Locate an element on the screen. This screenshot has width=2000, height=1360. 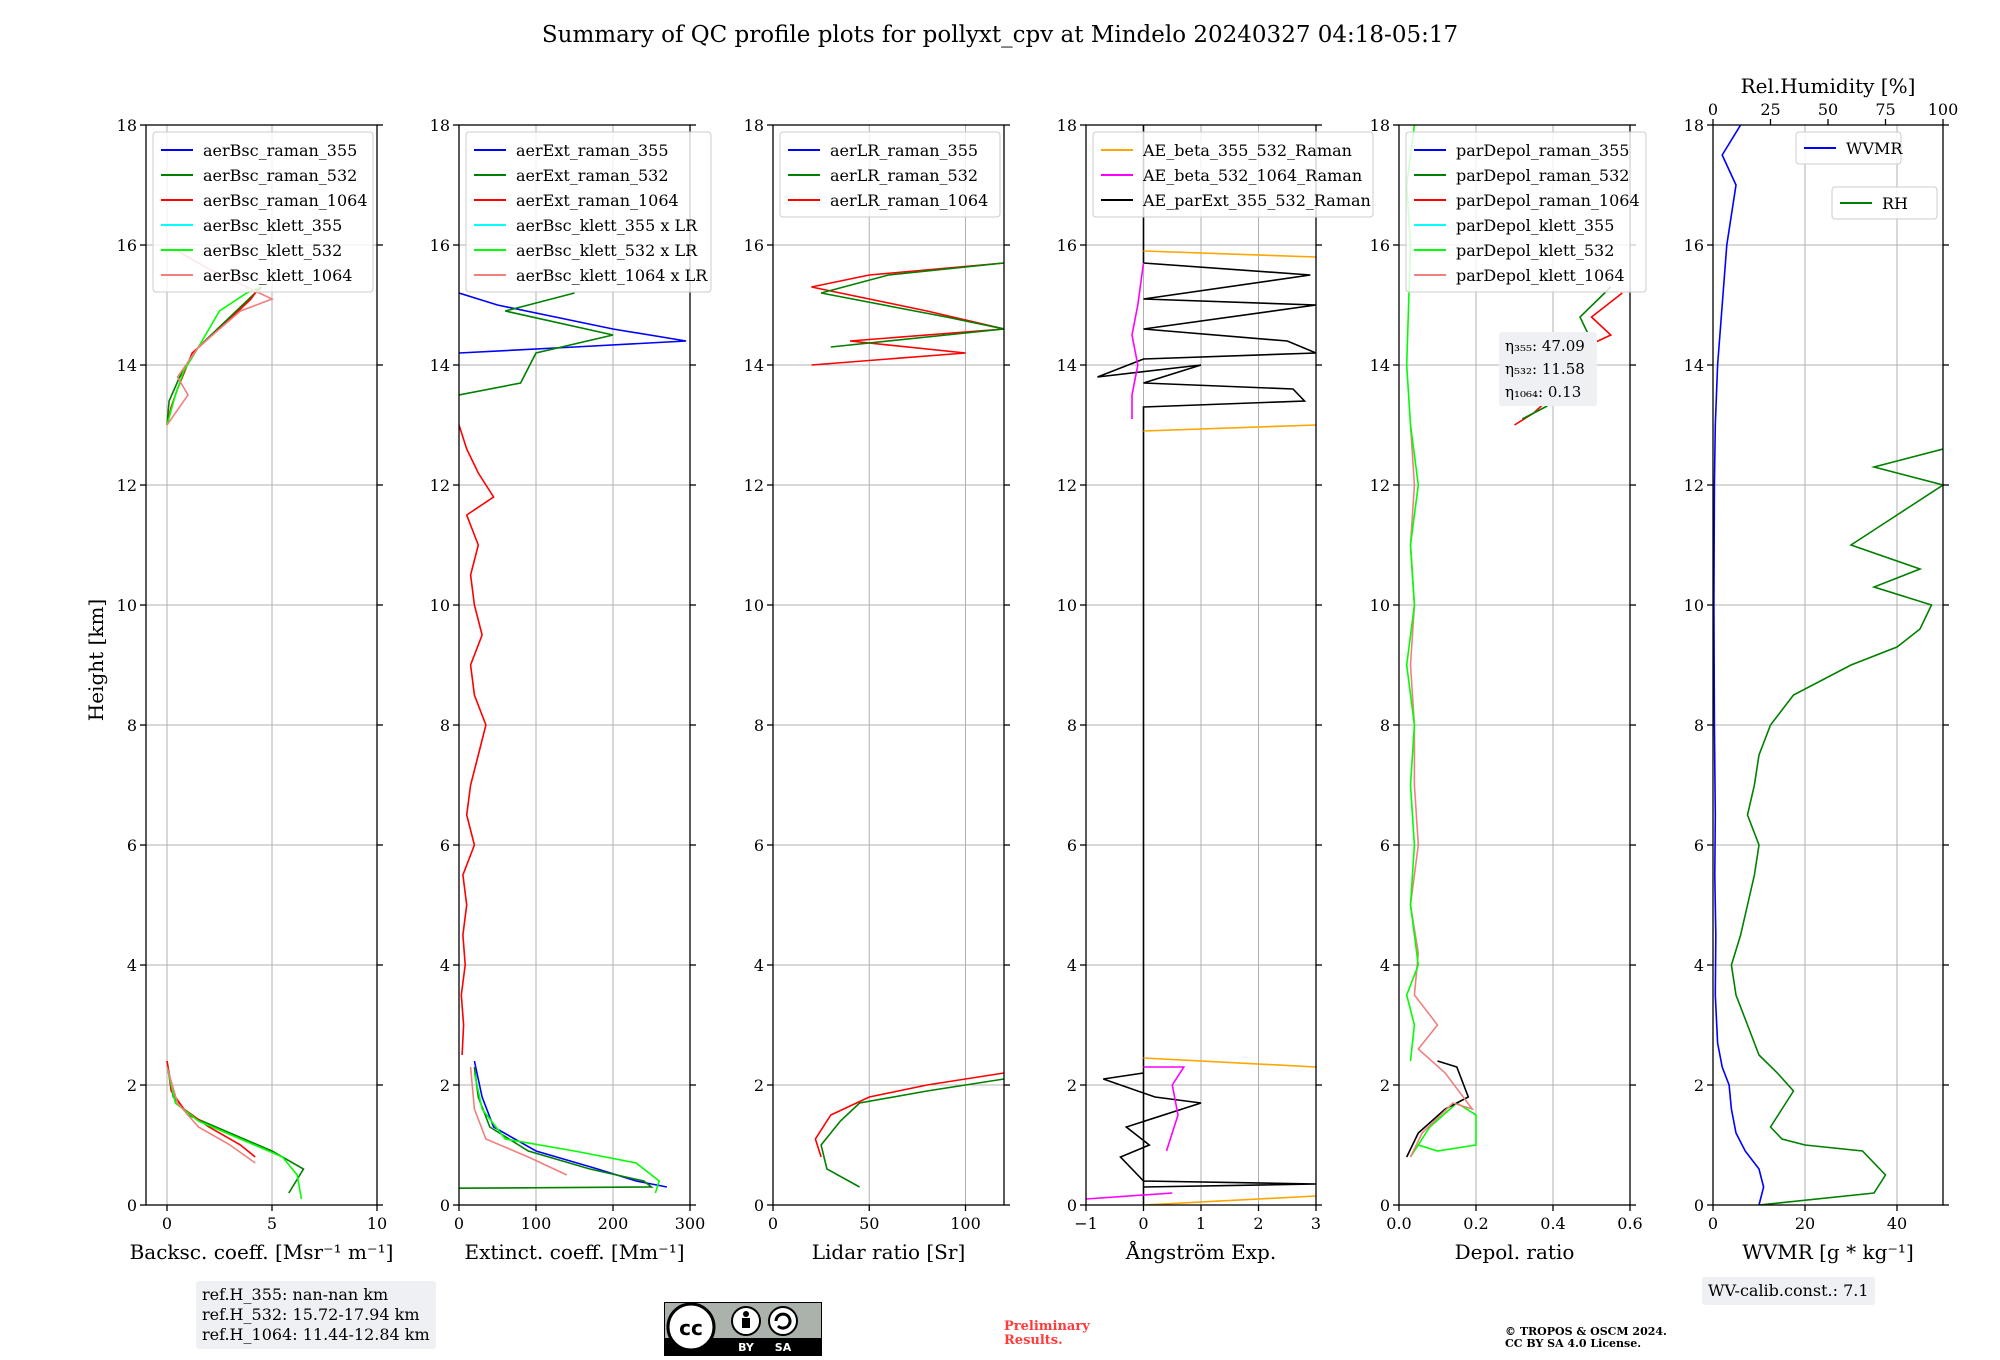
legend-entry: aerBsc_klett_1064 is located at coordinates (277, 275).